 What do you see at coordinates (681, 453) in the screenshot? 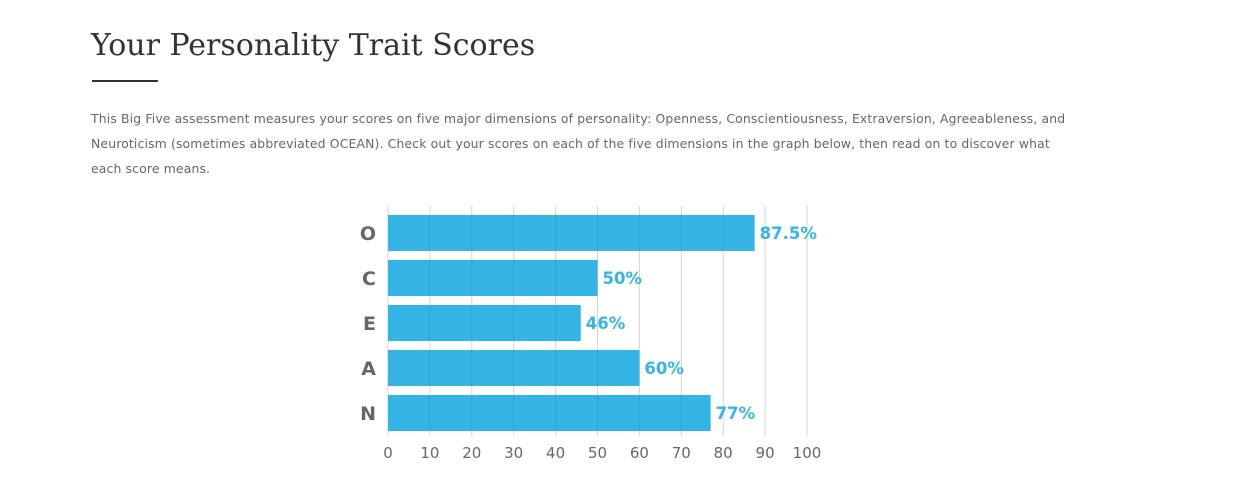
I see `x-tick-label: 70` at bounding box center [681, 453].